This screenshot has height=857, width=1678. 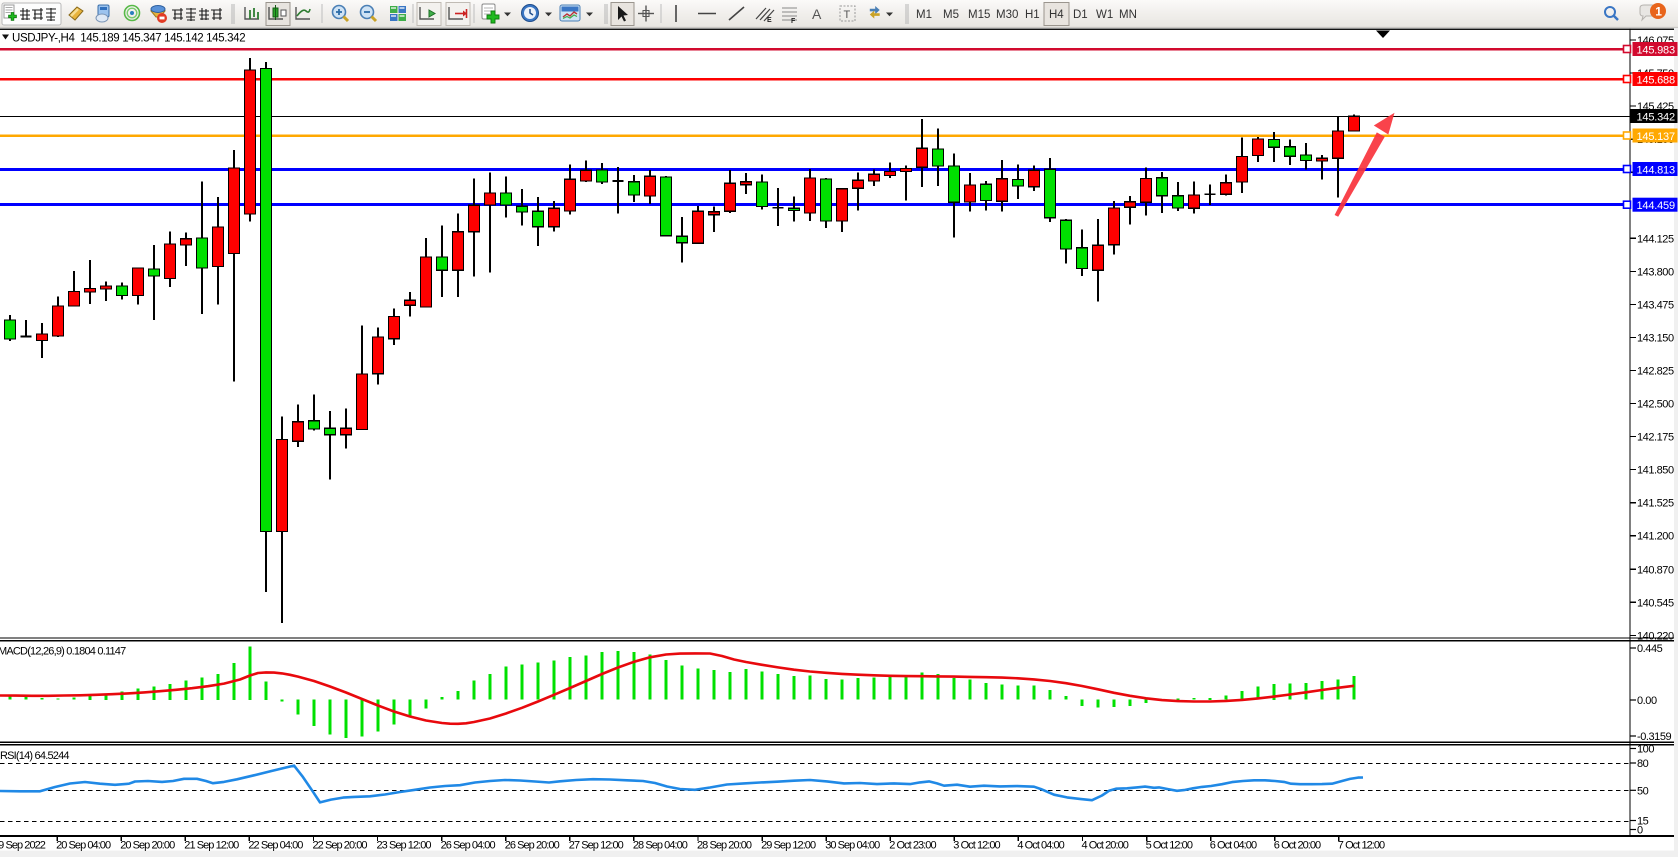 I want to click on svg-text: E, so click(x=769, y=20).